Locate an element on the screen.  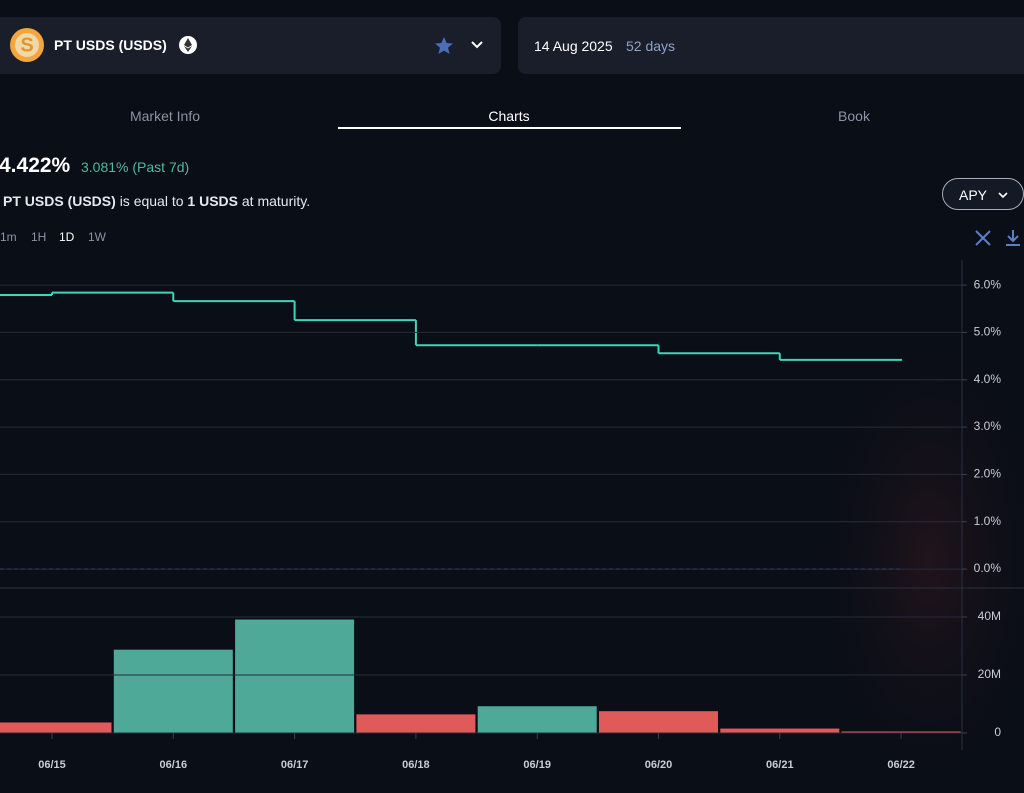
x-tick-label: 06/19 is located at coordinates (537, 765).